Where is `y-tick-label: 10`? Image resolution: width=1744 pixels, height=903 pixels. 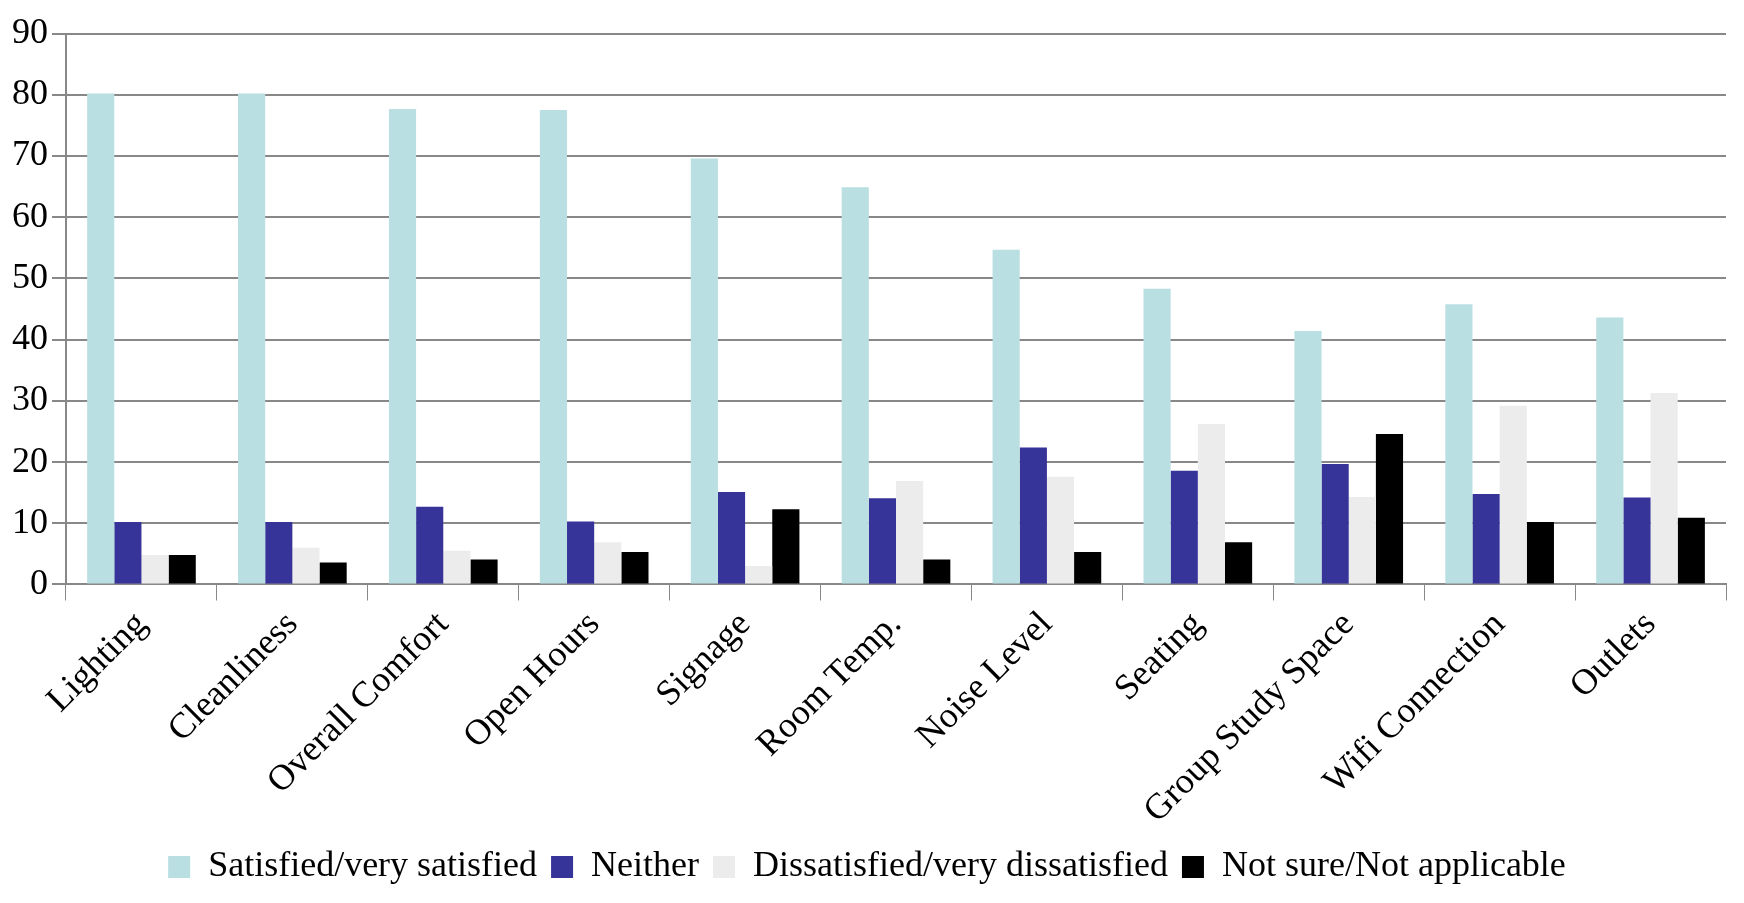 y-tick-label: 10 is located at coordinates (30, 520).